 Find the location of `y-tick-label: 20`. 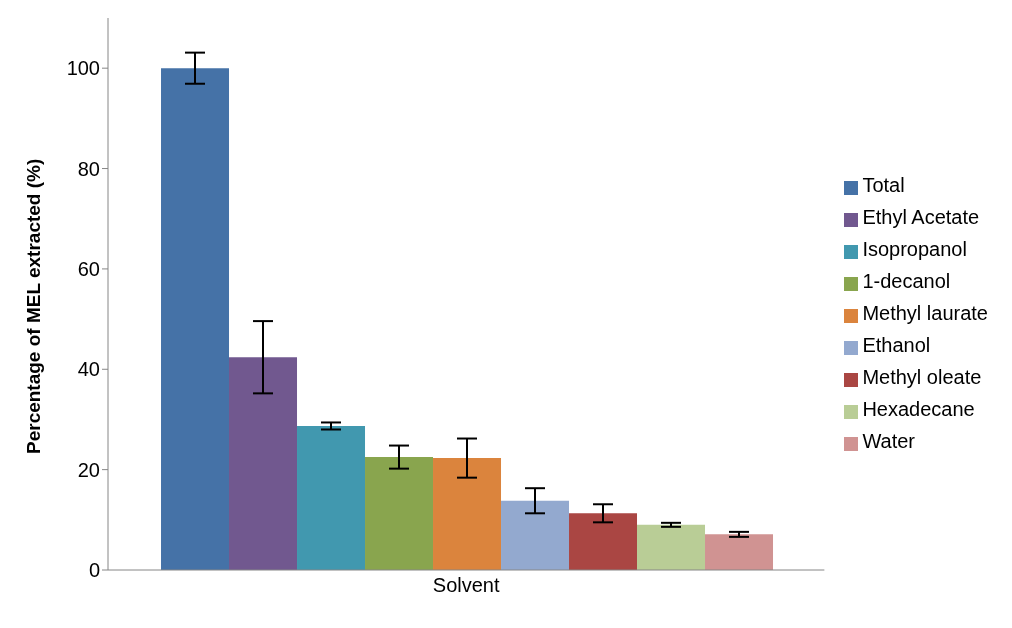

y-tick-label: 20 is located at coordinates (88, 469).